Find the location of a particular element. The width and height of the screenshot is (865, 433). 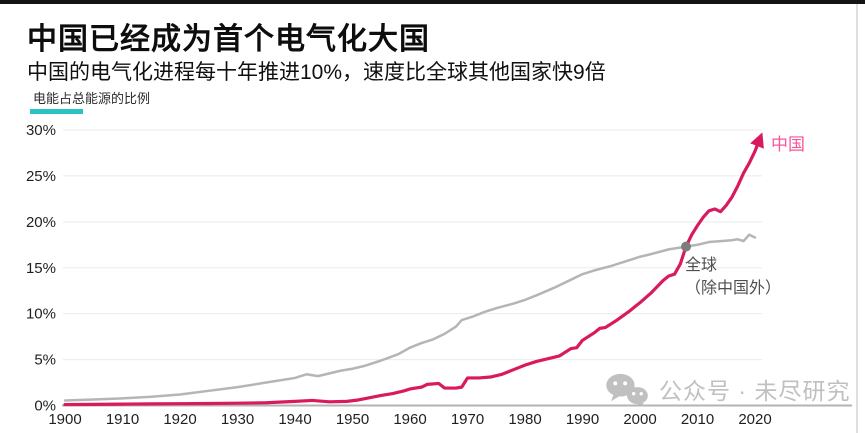

x-tick-label: 2000 is located at coordinates (639, 419).